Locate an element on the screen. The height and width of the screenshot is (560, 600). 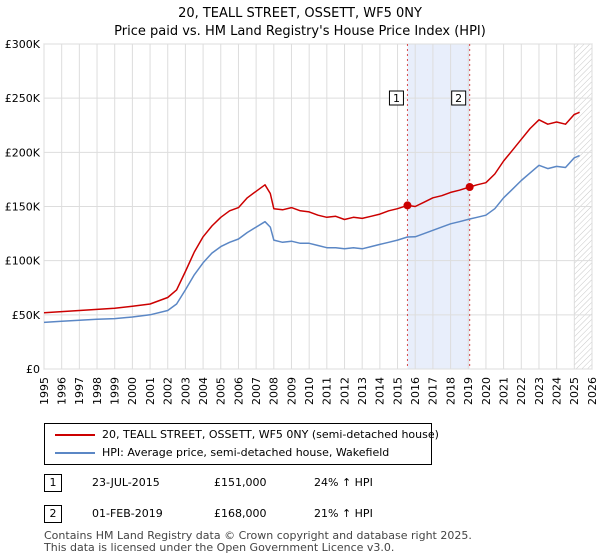
transaction-marker-badge: 2 is located at coordinates (53, 514).